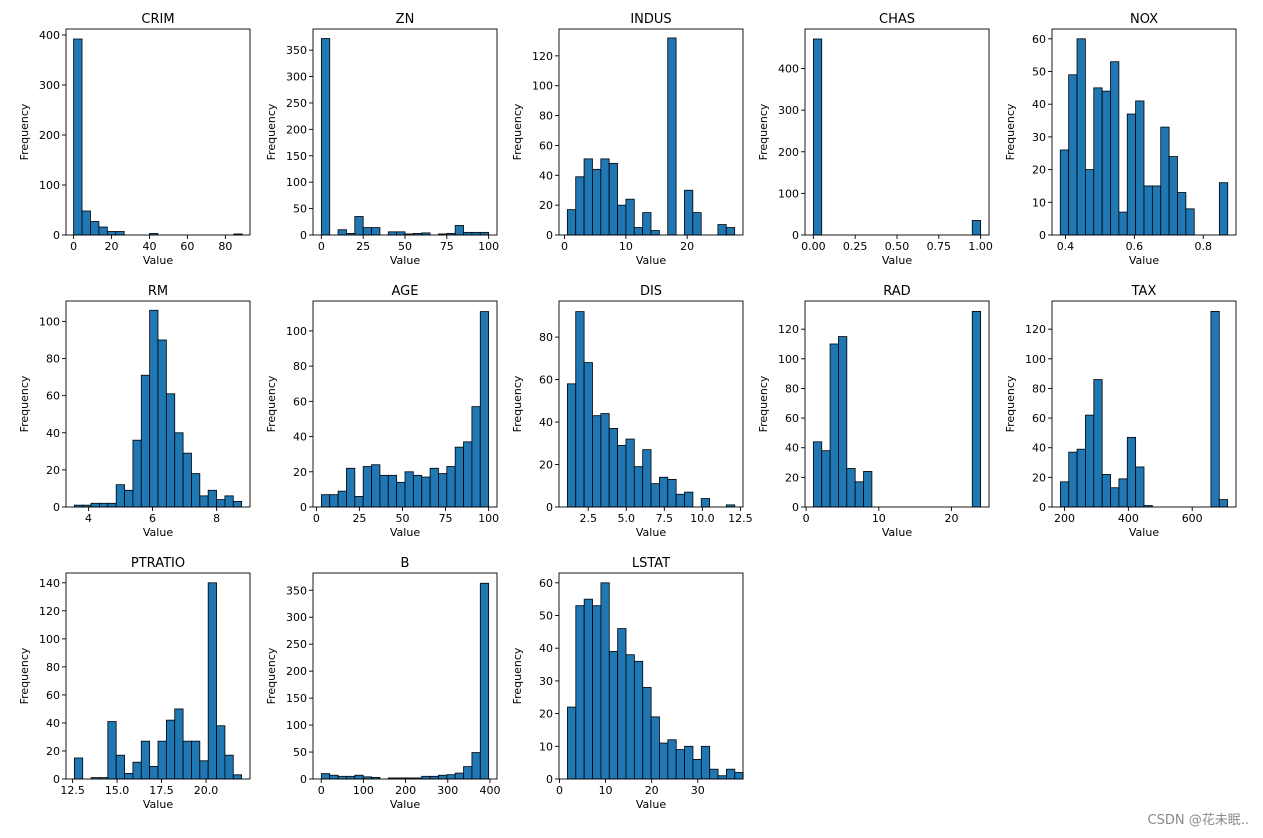  Describe the element at coordinates (1128, 518) in the screenshot. I see `x-tick-label: 400` at that location.